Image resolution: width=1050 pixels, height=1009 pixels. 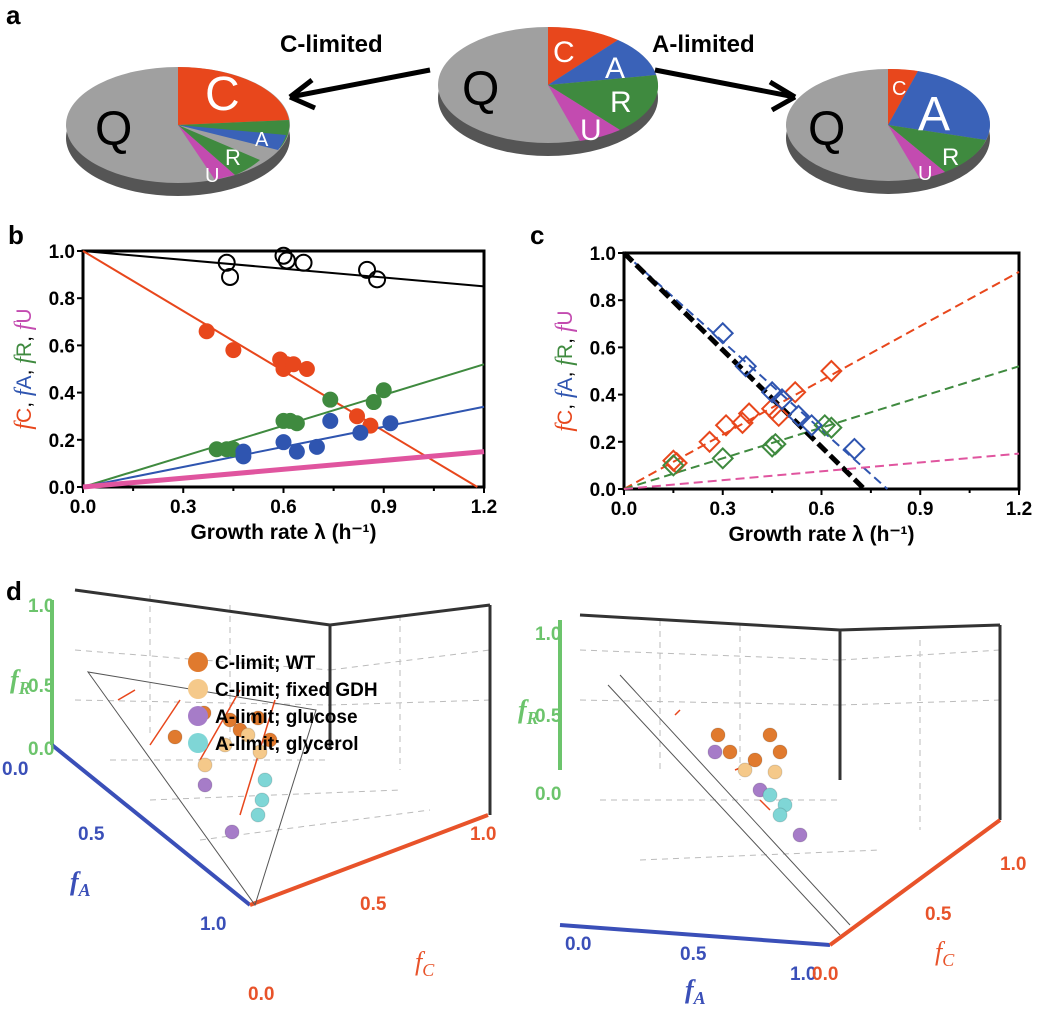 What do you see at coordinates (296, 690) in the screenshot?
I see `legend-label: C-limit; fixed GDH` at bounding box center [296, 690].